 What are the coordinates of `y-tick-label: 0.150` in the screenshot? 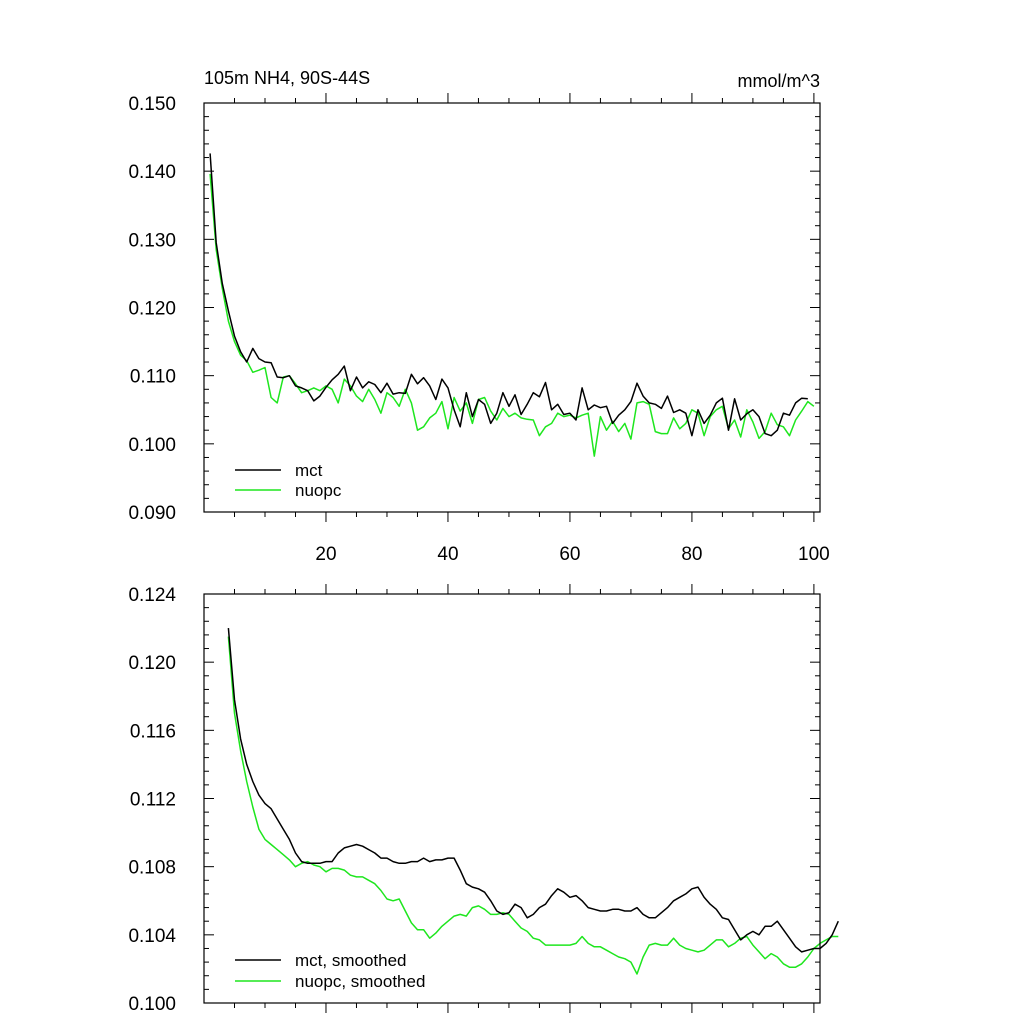 It's located at (152, 104).